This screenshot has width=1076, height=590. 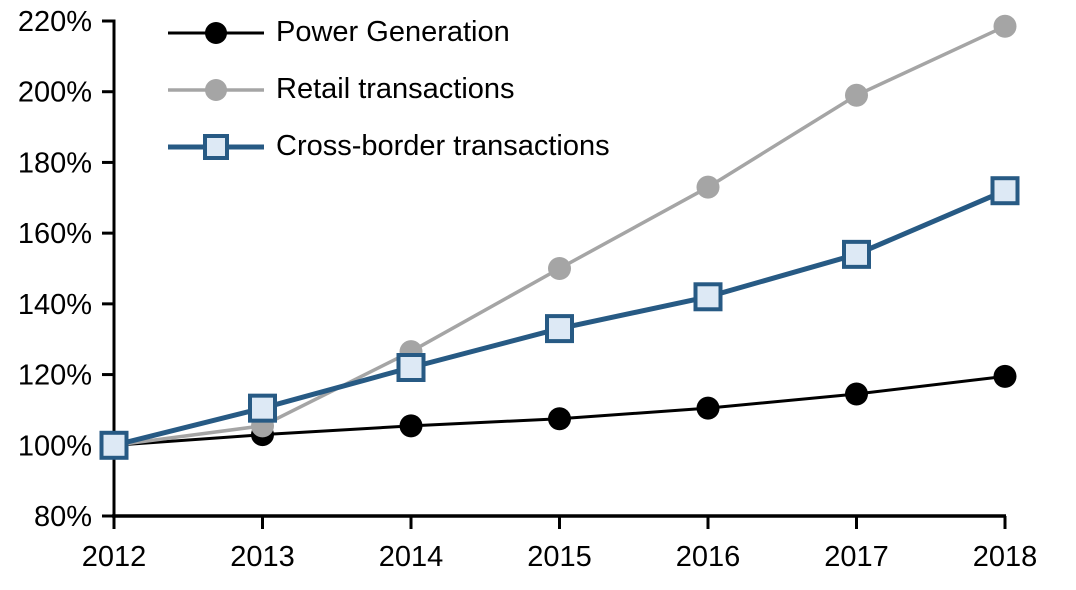 I want to click on y-tick-label: 160%, so click(x=55, y=234).